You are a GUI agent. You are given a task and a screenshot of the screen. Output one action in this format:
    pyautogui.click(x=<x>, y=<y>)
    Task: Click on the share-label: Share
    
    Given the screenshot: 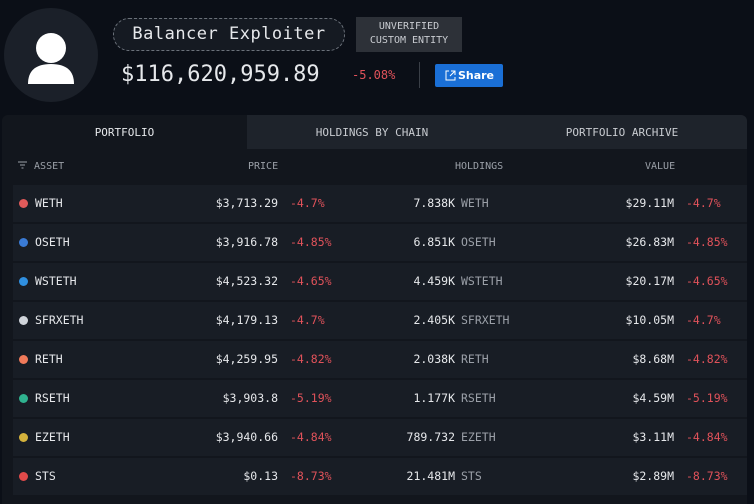 What is the action you would take?
    pyautogui.click(x=475, y=75)
    